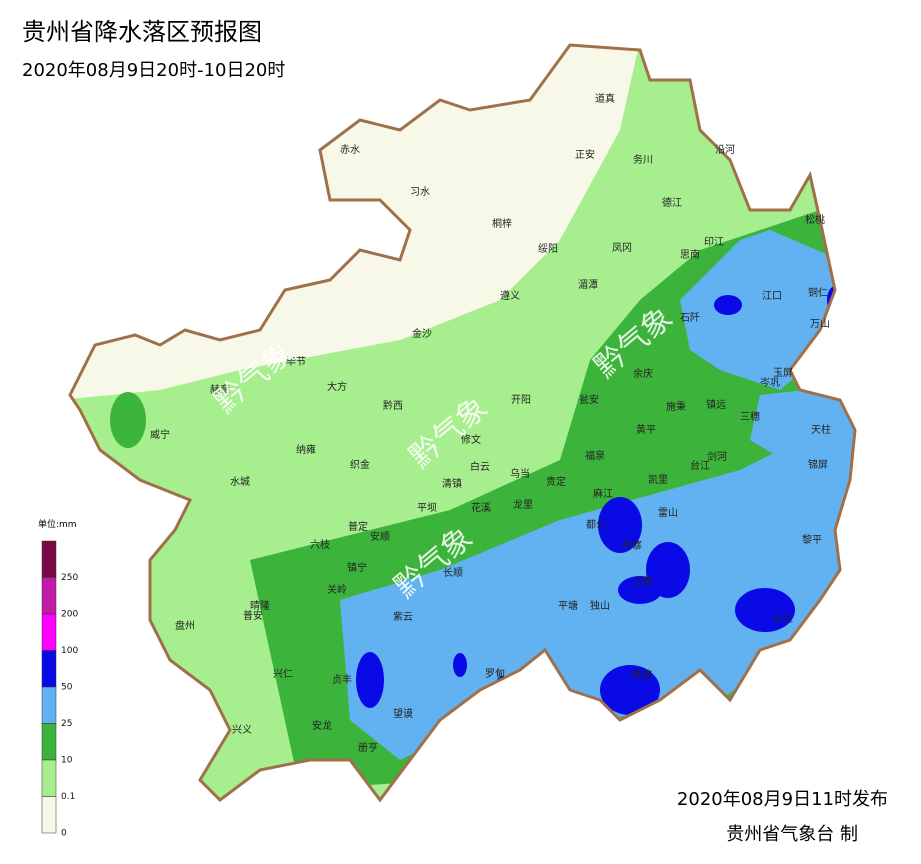  Describe the element at coordinates (283, 674) in the screenshot. I see `county-label: 兴仁` at that location.